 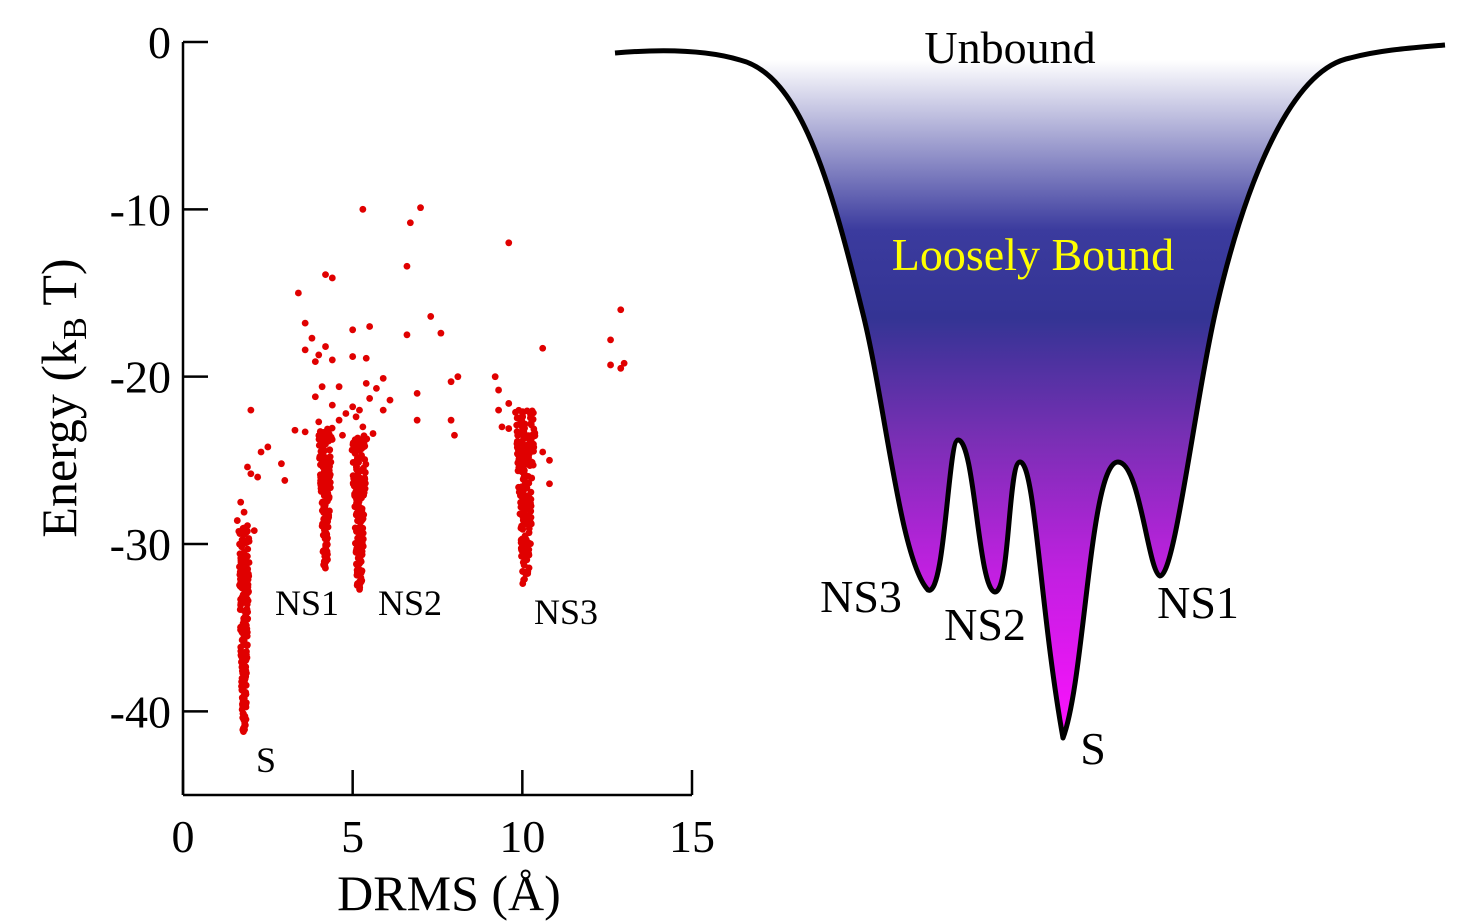 What do you see at coordinates (140, 544) in the screenshot?
I see `y-tick-label: -30` at bounding box center [140, 544].